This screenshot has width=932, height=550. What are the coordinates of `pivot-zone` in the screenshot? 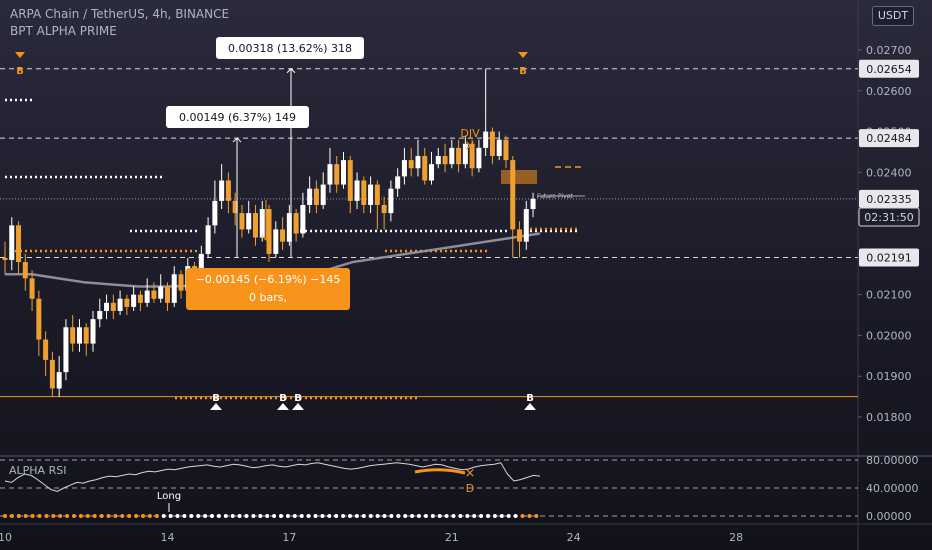 It's located at (519, 177).